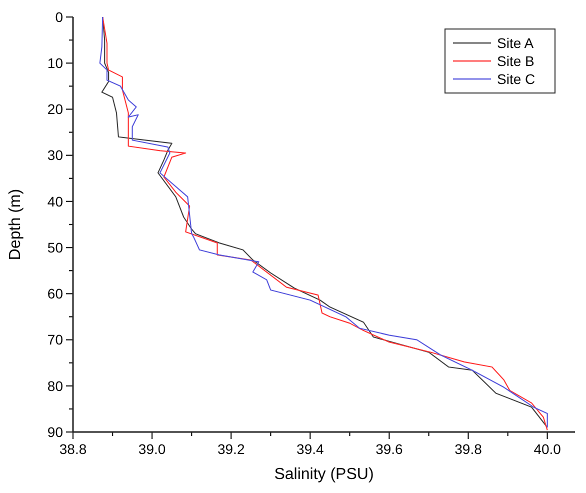 This screenshot has width=586, height=493. I want to click on legend-label: Site A, so click(515, 42).